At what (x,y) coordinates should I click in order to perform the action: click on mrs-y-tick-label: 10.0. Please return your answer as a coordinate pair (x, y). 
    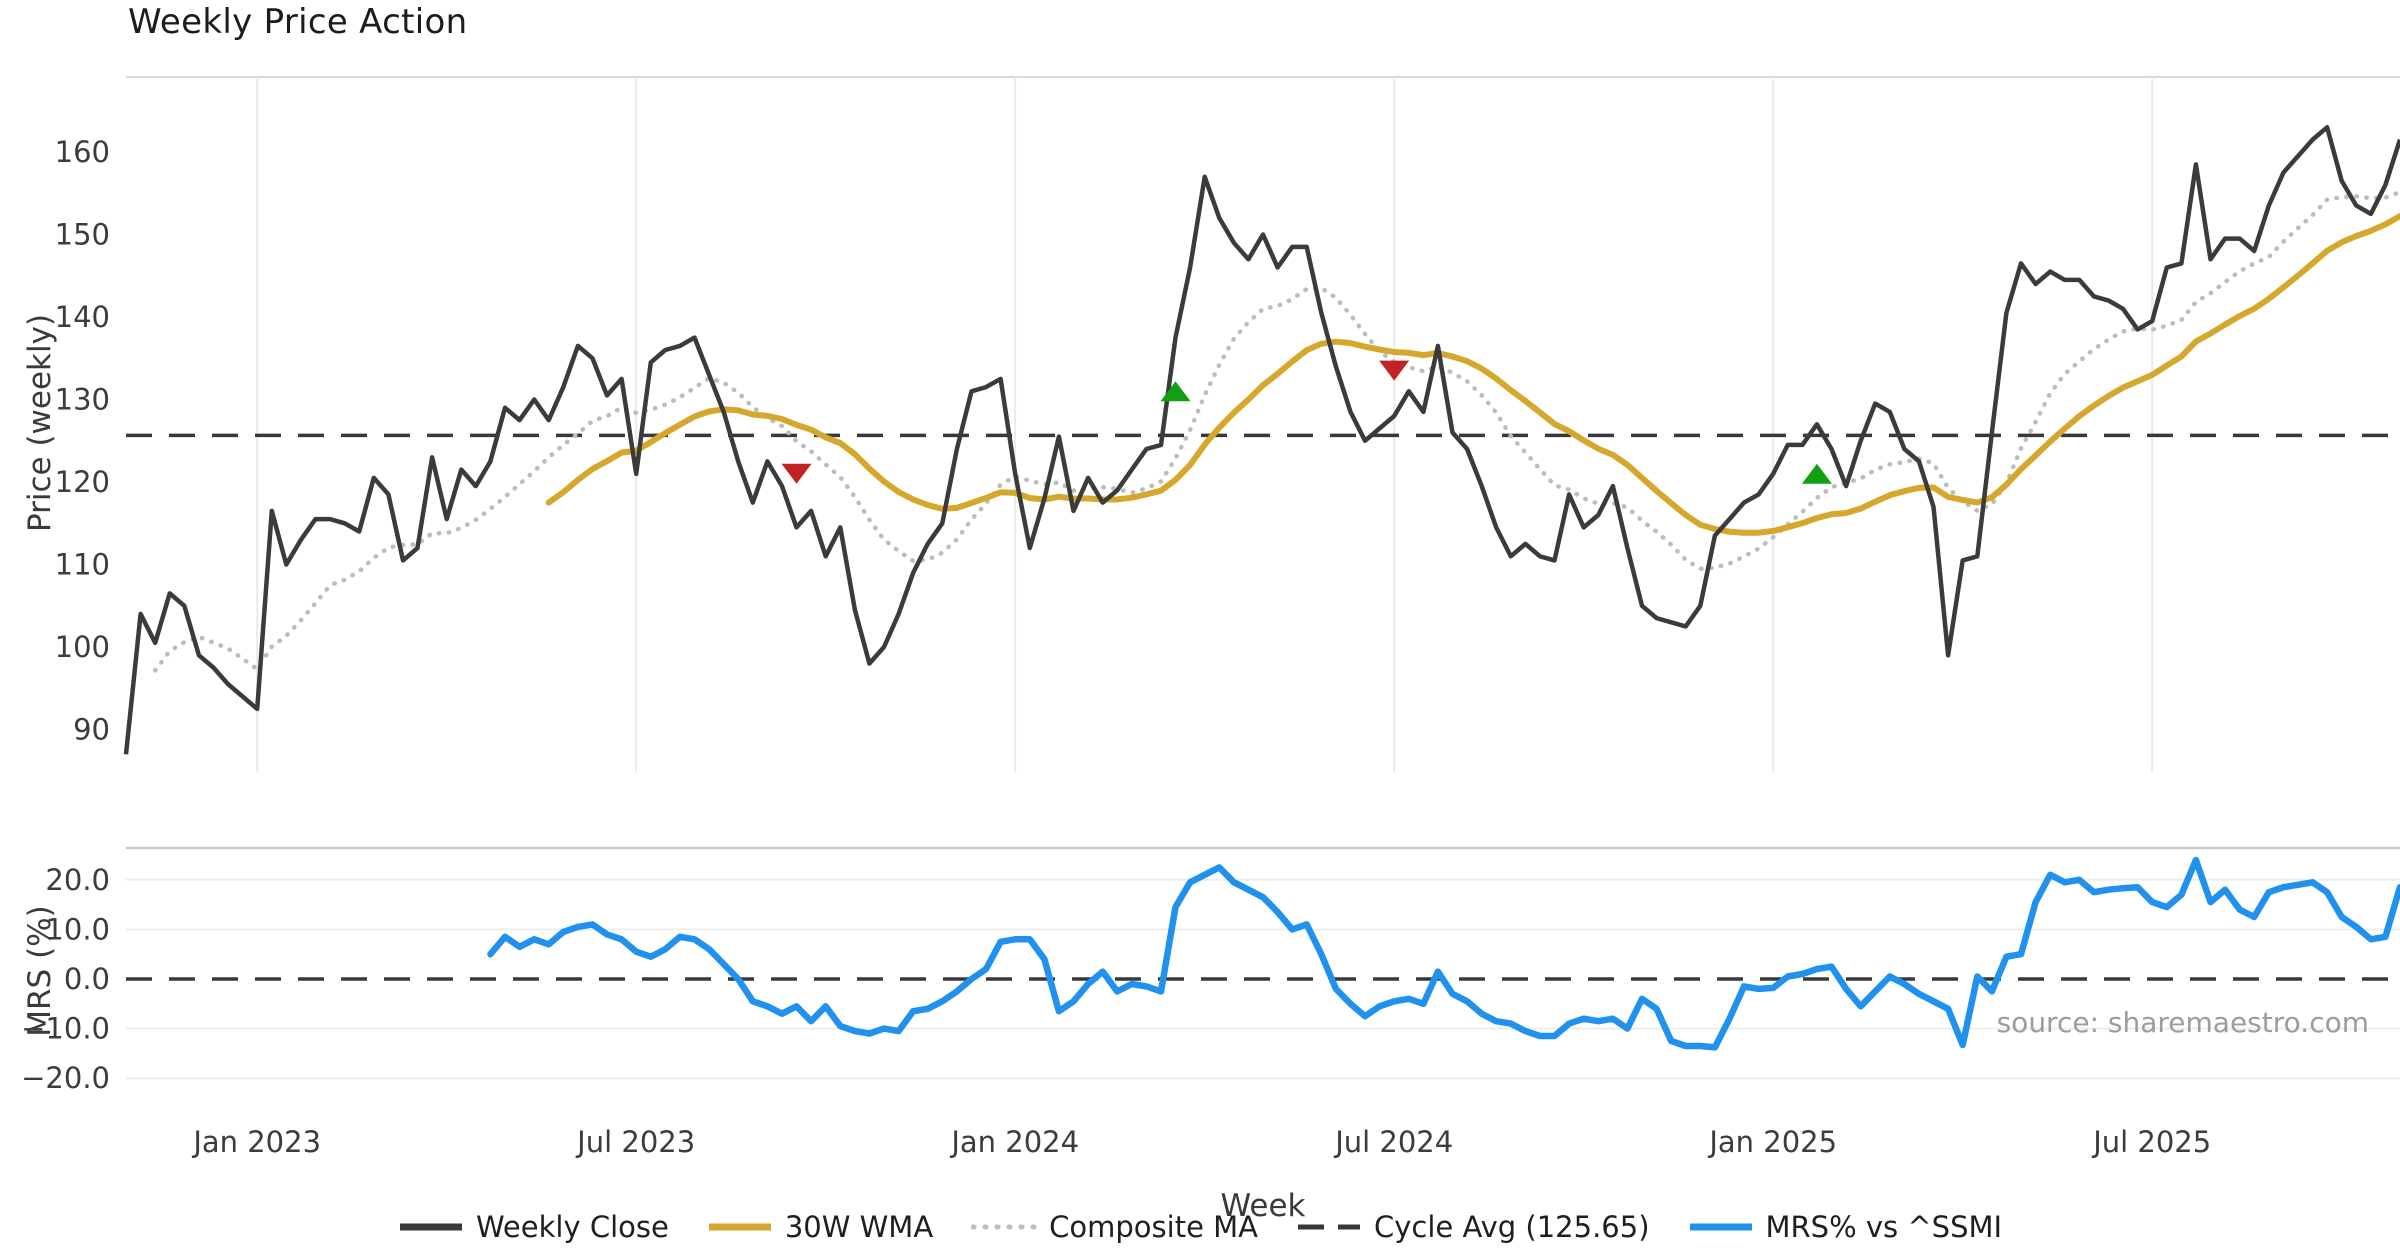
    Looking at the image, I should click on (77, 929).